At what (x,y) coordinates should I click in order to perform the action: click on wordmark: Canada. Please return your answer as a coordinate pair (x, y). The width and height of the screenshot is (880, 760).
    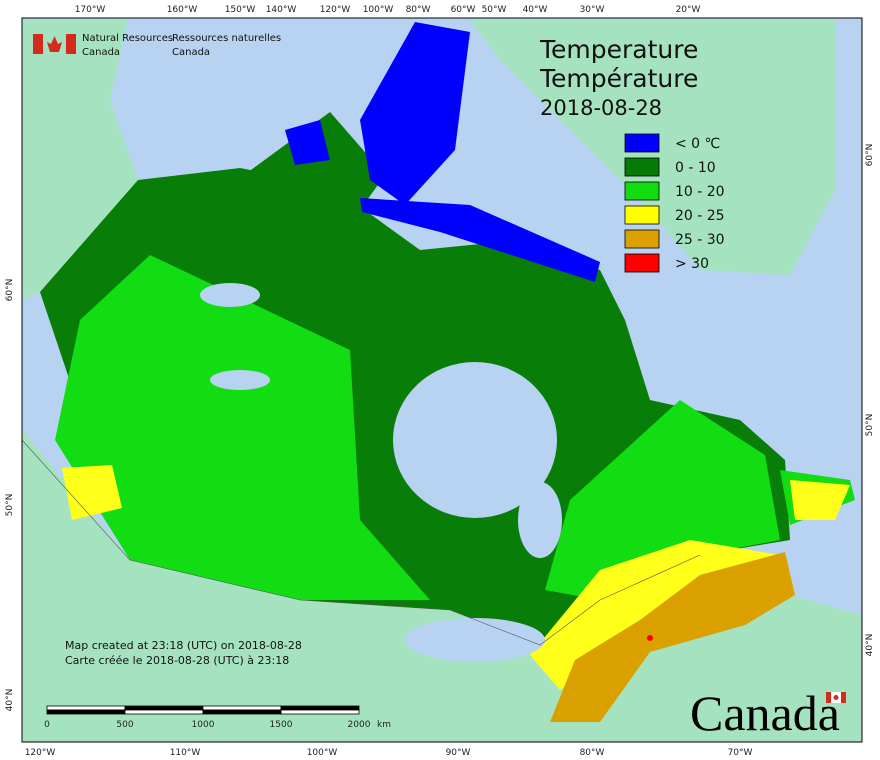
    Looking at the image, I should click on (765, 713).